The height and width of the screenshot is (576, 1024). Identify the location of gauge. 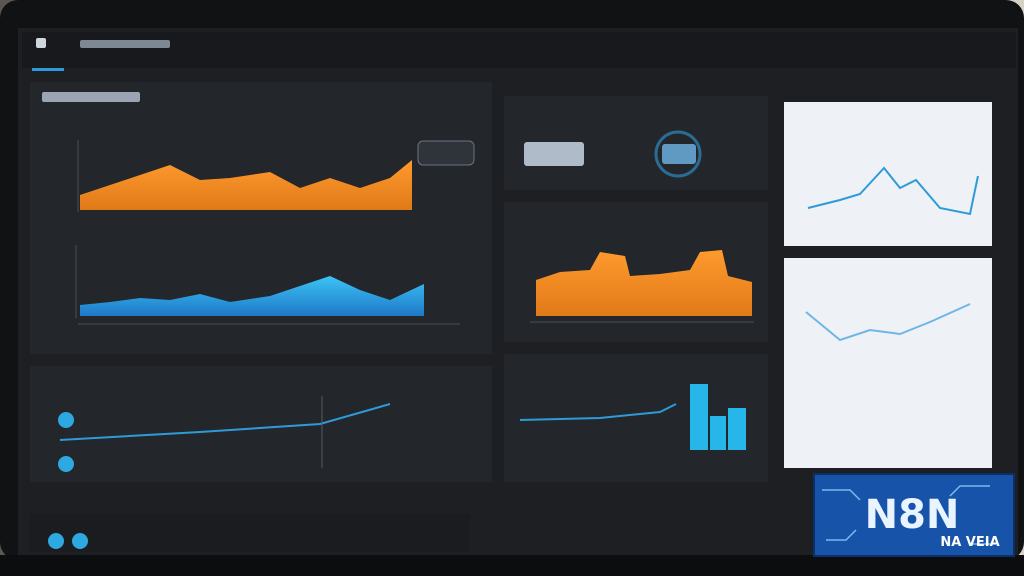
(678, 154).